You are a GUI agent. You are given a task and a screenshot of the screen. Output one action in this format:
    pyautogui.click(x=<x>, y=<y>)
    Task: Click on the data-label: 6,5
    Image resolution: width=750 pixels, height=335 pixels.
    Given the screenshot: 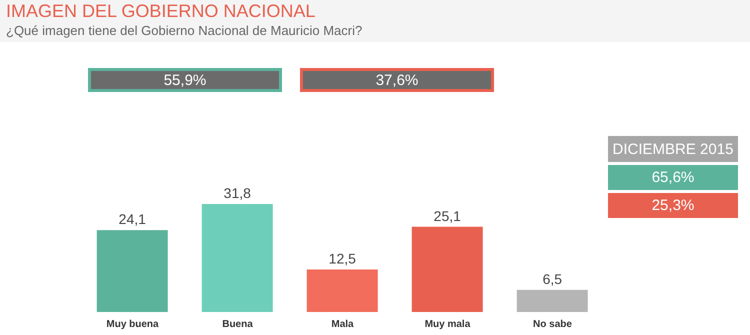 What is the action you would take?
    pyautogui.click(x=552, y=278)
    